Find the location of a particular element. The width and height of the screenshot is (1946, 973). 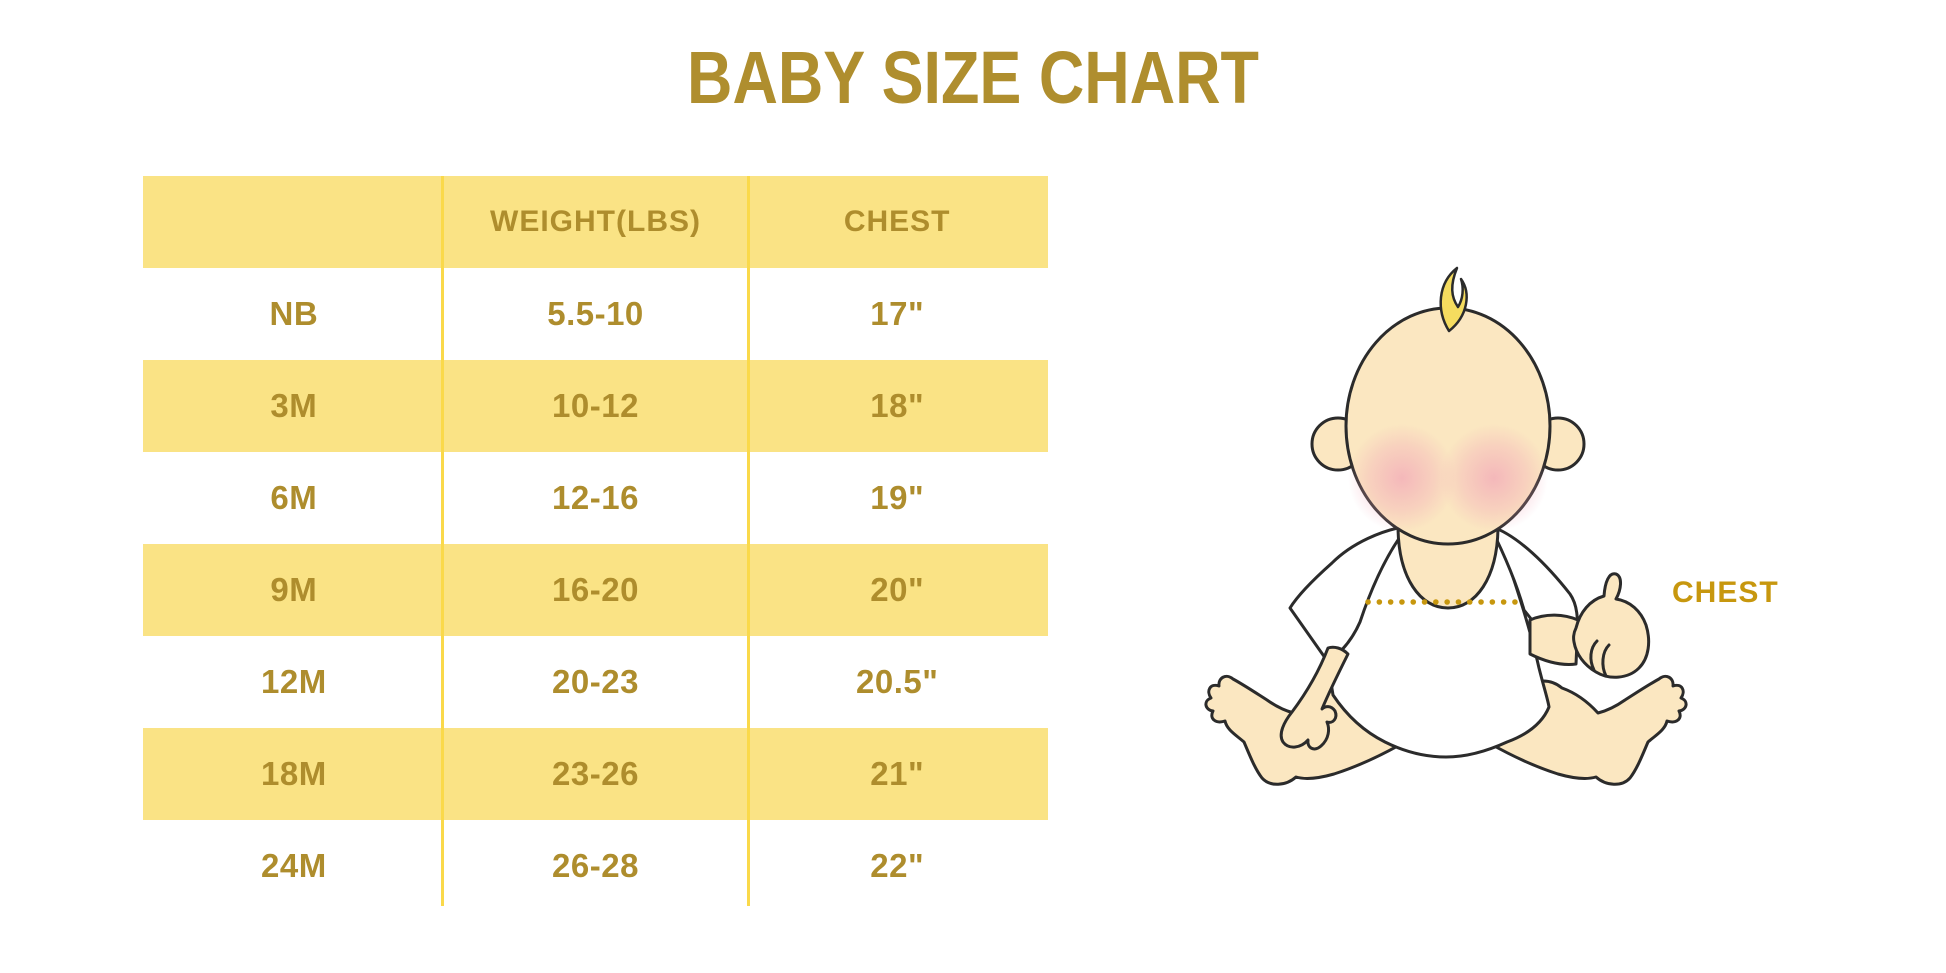

cell-weight: 23-26 is located at coordinates (595, 773).